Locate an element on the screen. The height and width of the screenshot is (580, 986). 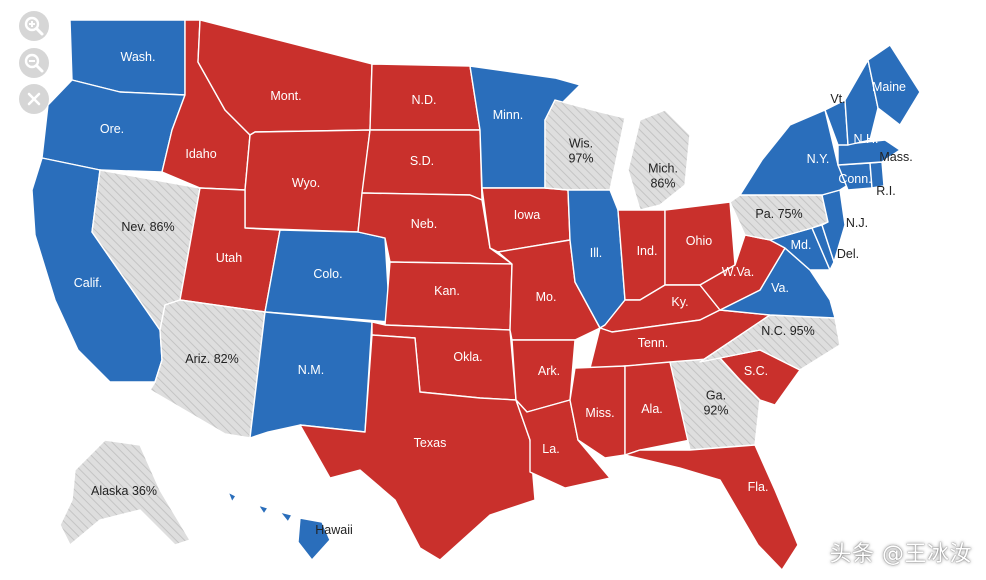
state-label-wa: Wash. is located at coordinates (138, 57).